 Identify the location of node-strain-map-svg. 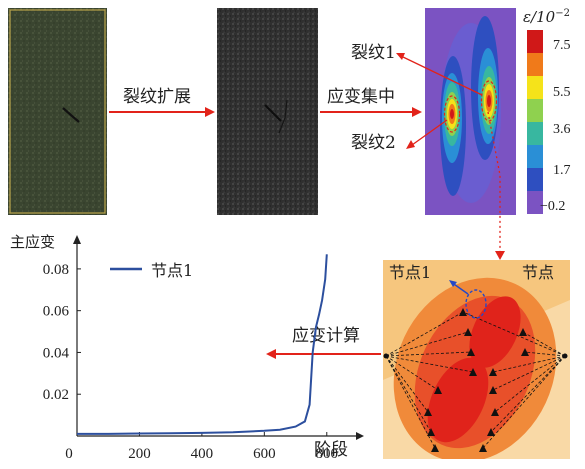
(476, 359).